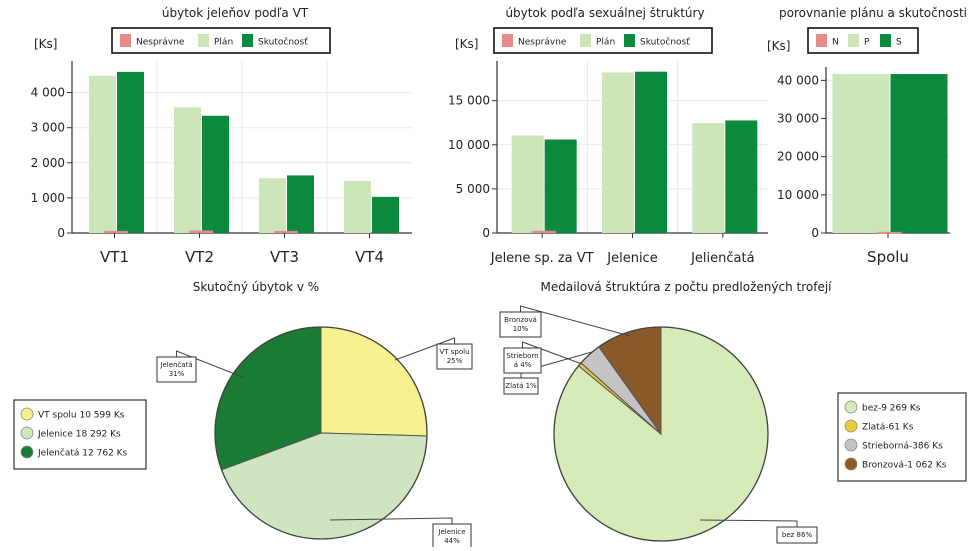  I want to click on x-tick-label: Jelene sp. za VT, so click(542, 258).